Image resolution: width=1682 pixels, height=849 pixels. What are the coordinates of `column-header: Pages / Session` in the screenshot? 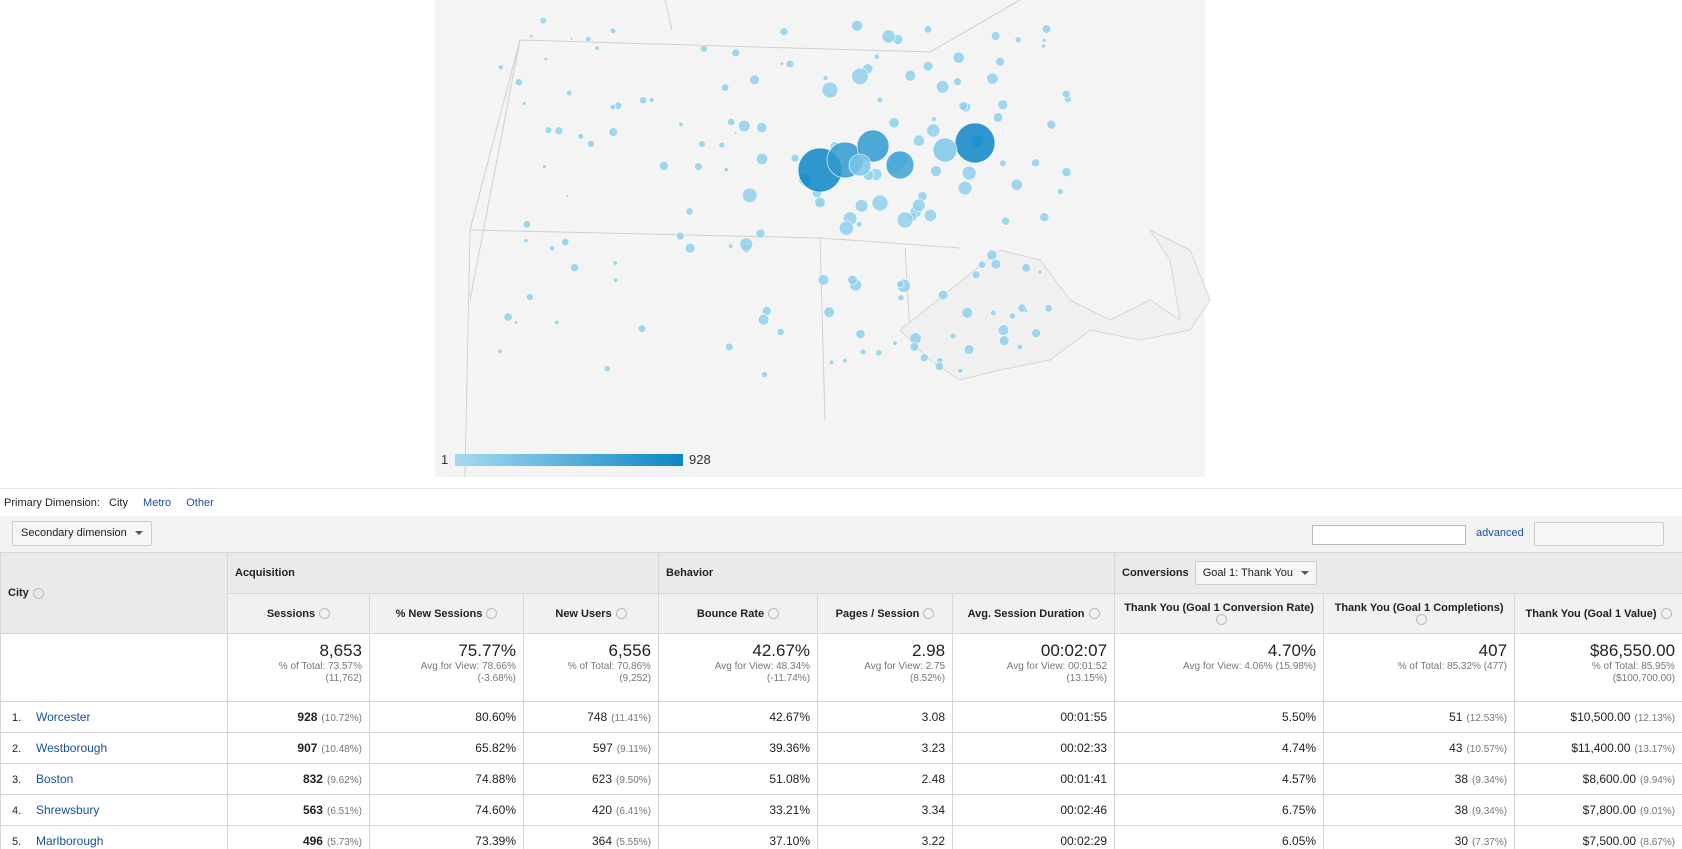 It's located at (885, 613).